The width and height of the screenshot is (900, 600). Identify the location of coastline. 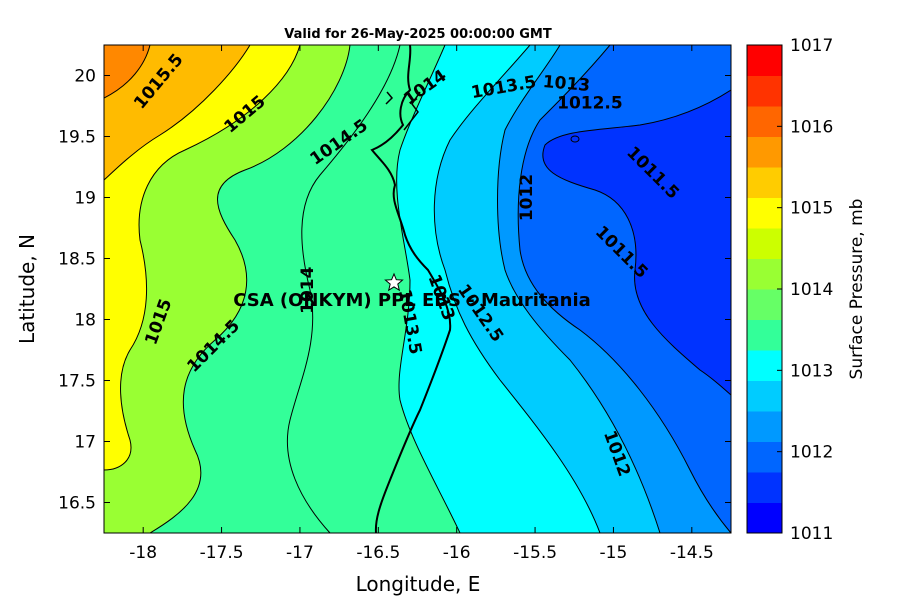
(411, 289).